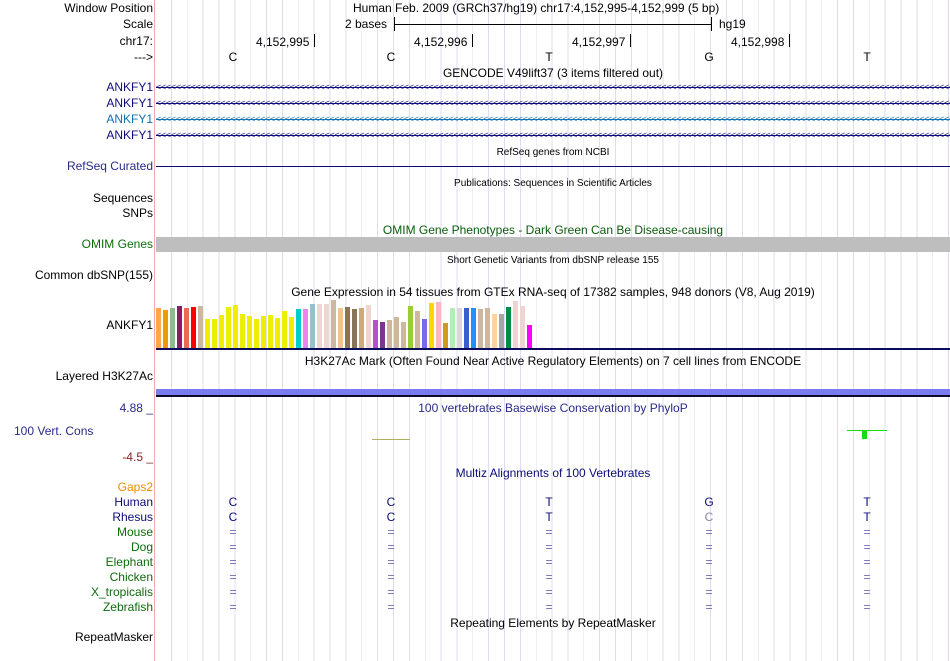  What do you see at coordinates (553, 623) in the screenshot?
I see `repeatmasker-title: Repeating Elements by RepeatMasker` at bounding box center [553, 623].